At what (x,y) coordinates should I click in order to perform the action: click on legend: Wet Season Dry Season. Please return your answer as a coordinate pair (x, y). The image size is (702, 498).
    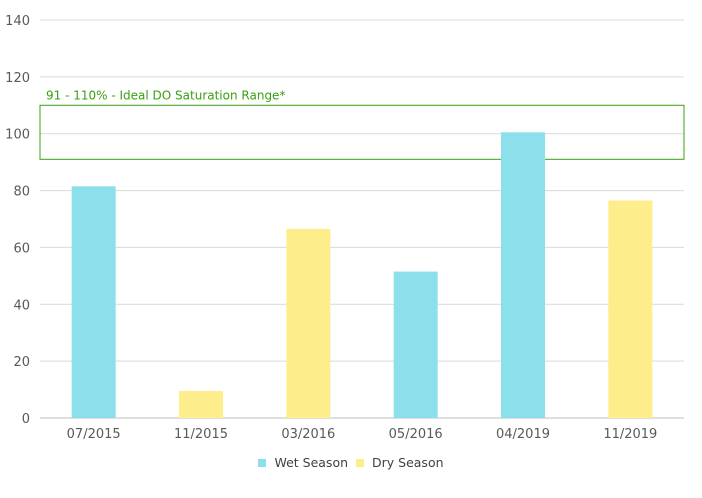
    Looking at the image, I should click on (351, 462).